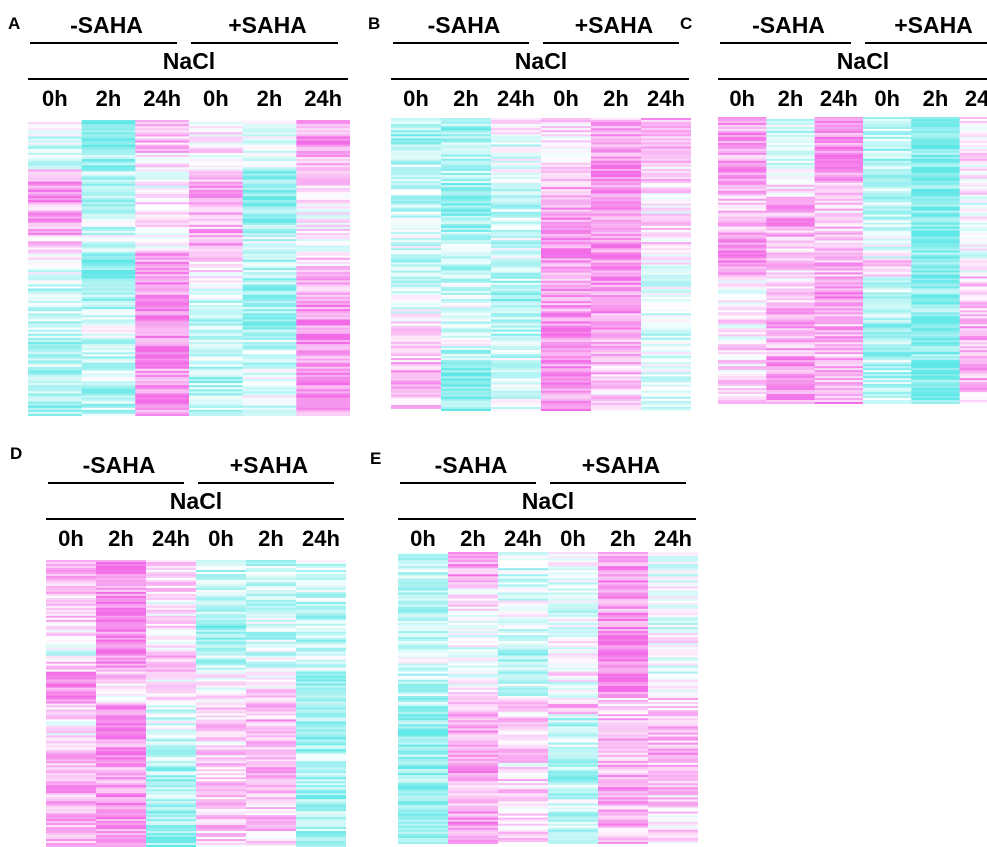 This screenshot has width=987, height=847. I want to click on group-underline, so click(461, 43).